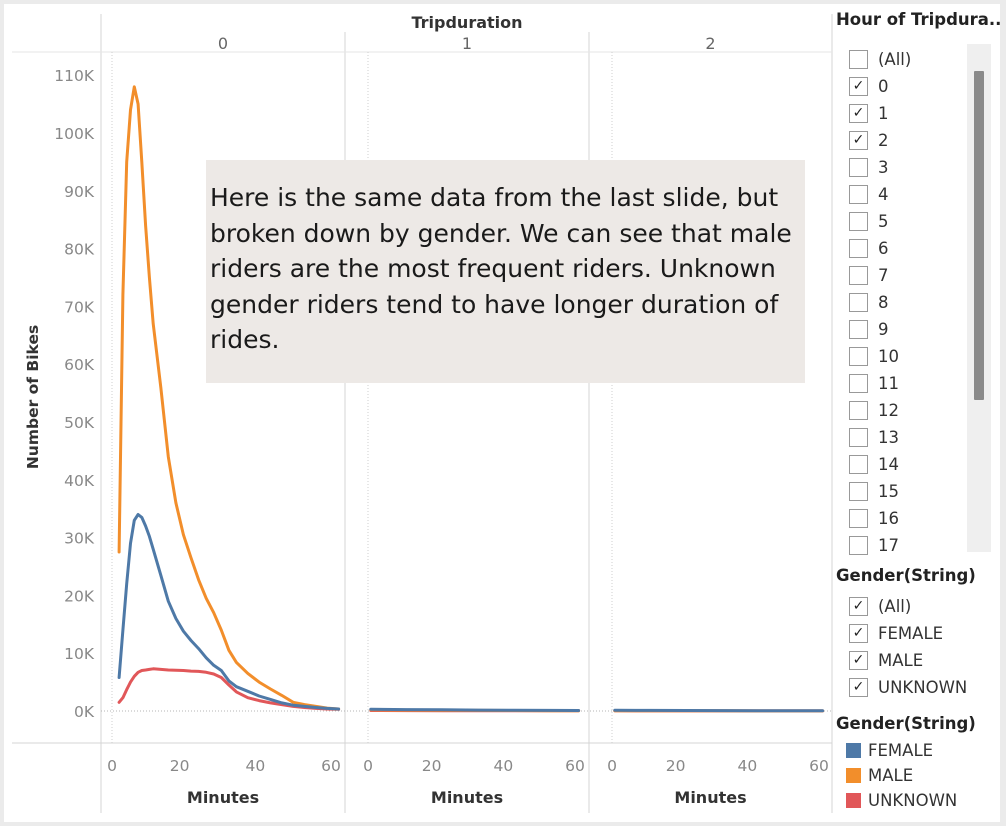  Describe the element at coordinates (79, 654) in the screenshot. I see `y-tick-label: 10K` at that location.